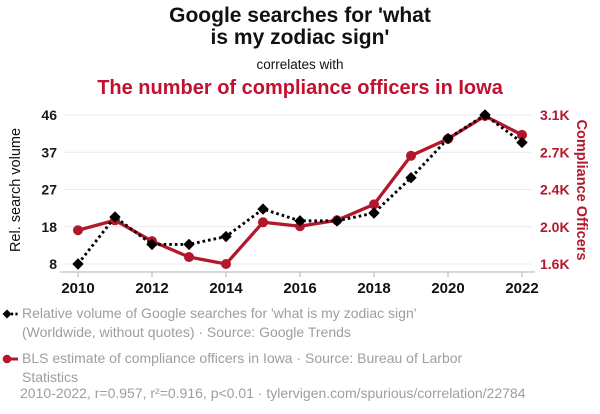  What do you see at coordinates (373, 288) in the screenshot?
I see `tick-label: 2018` at bounding box center [373, 288].